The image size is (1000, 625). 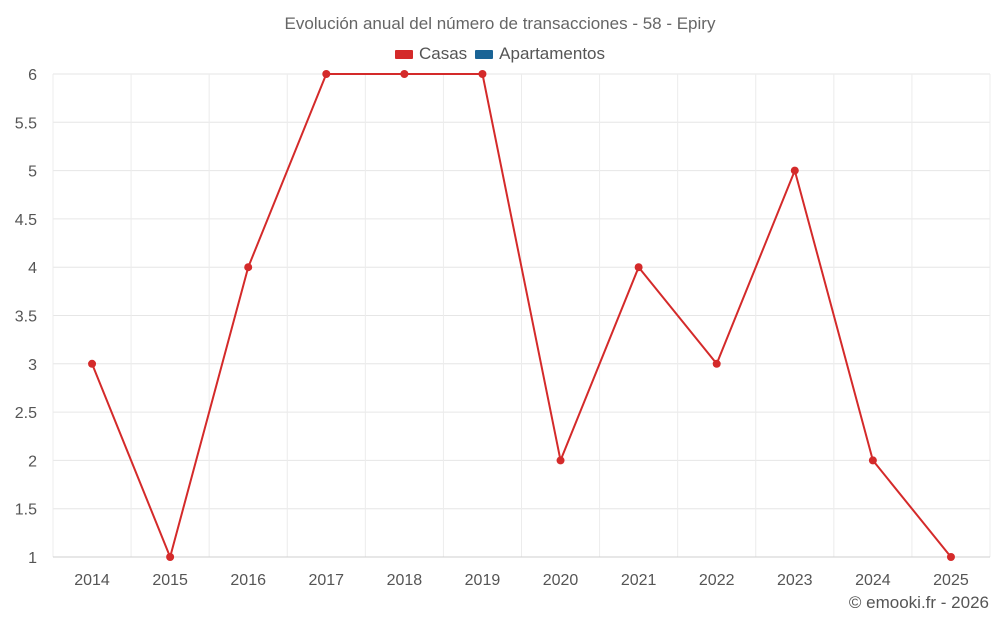 I want to click on y-tick-label: 5, so click(x=32, y=172).